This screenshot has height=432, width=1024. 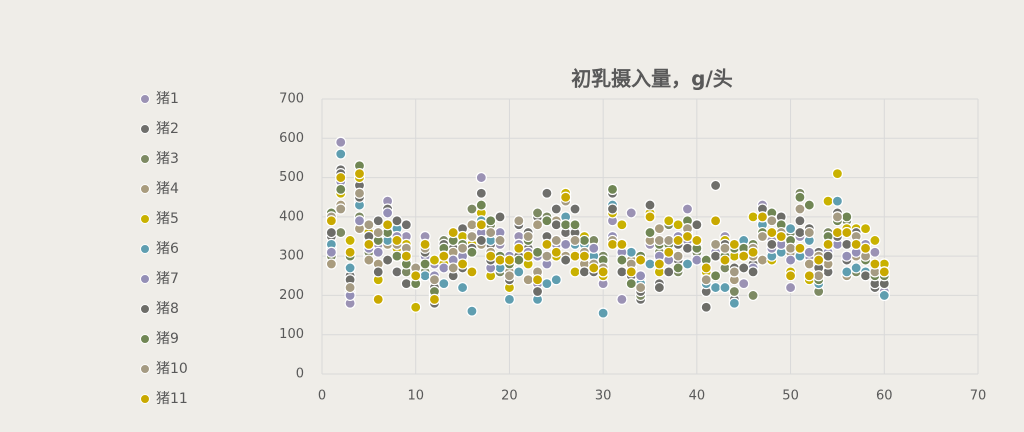 What do you see at coordinates (978, 396) in the screenshot?
I see `x-tick-label: 70` at bounding box center [978, 396].